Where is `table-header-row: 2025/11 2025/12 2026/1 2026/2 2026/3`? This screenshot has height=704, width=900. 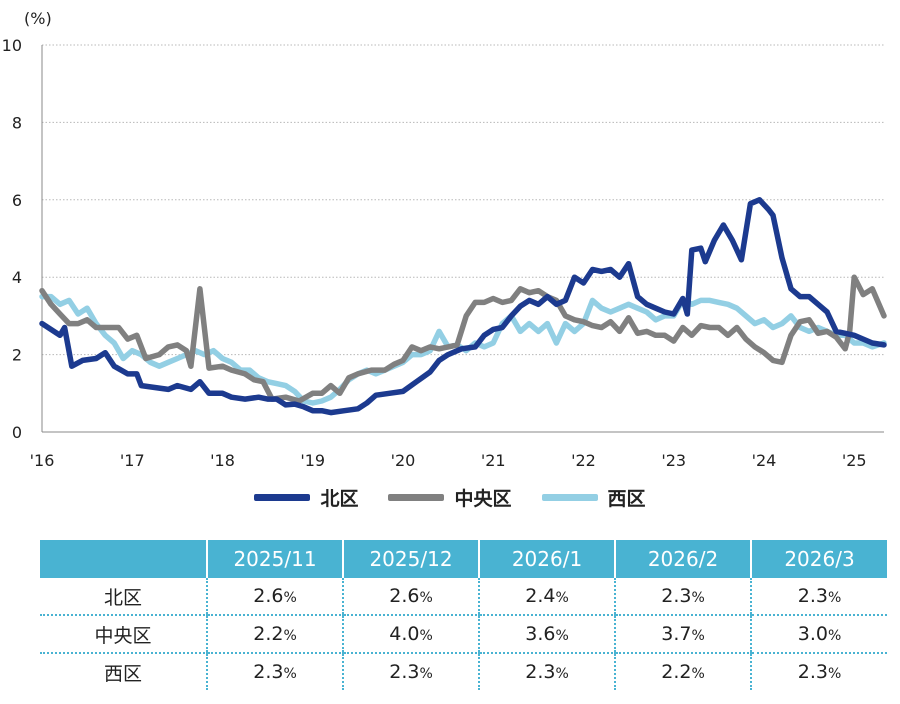 table-header-row: 2025/11 2025/12 2026/1 2026/2 2026/3 is located at coordinates (463, 559).